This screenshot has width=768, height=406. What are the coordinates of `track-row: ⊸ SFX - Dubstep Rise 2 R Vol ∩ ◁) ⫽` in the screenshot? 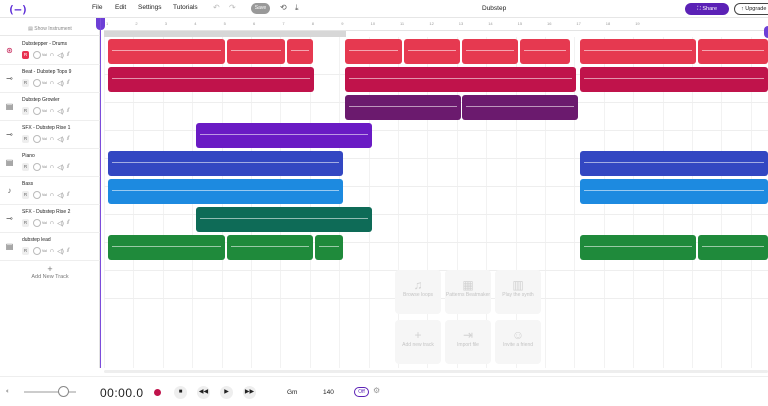 It's located at (50, 219).